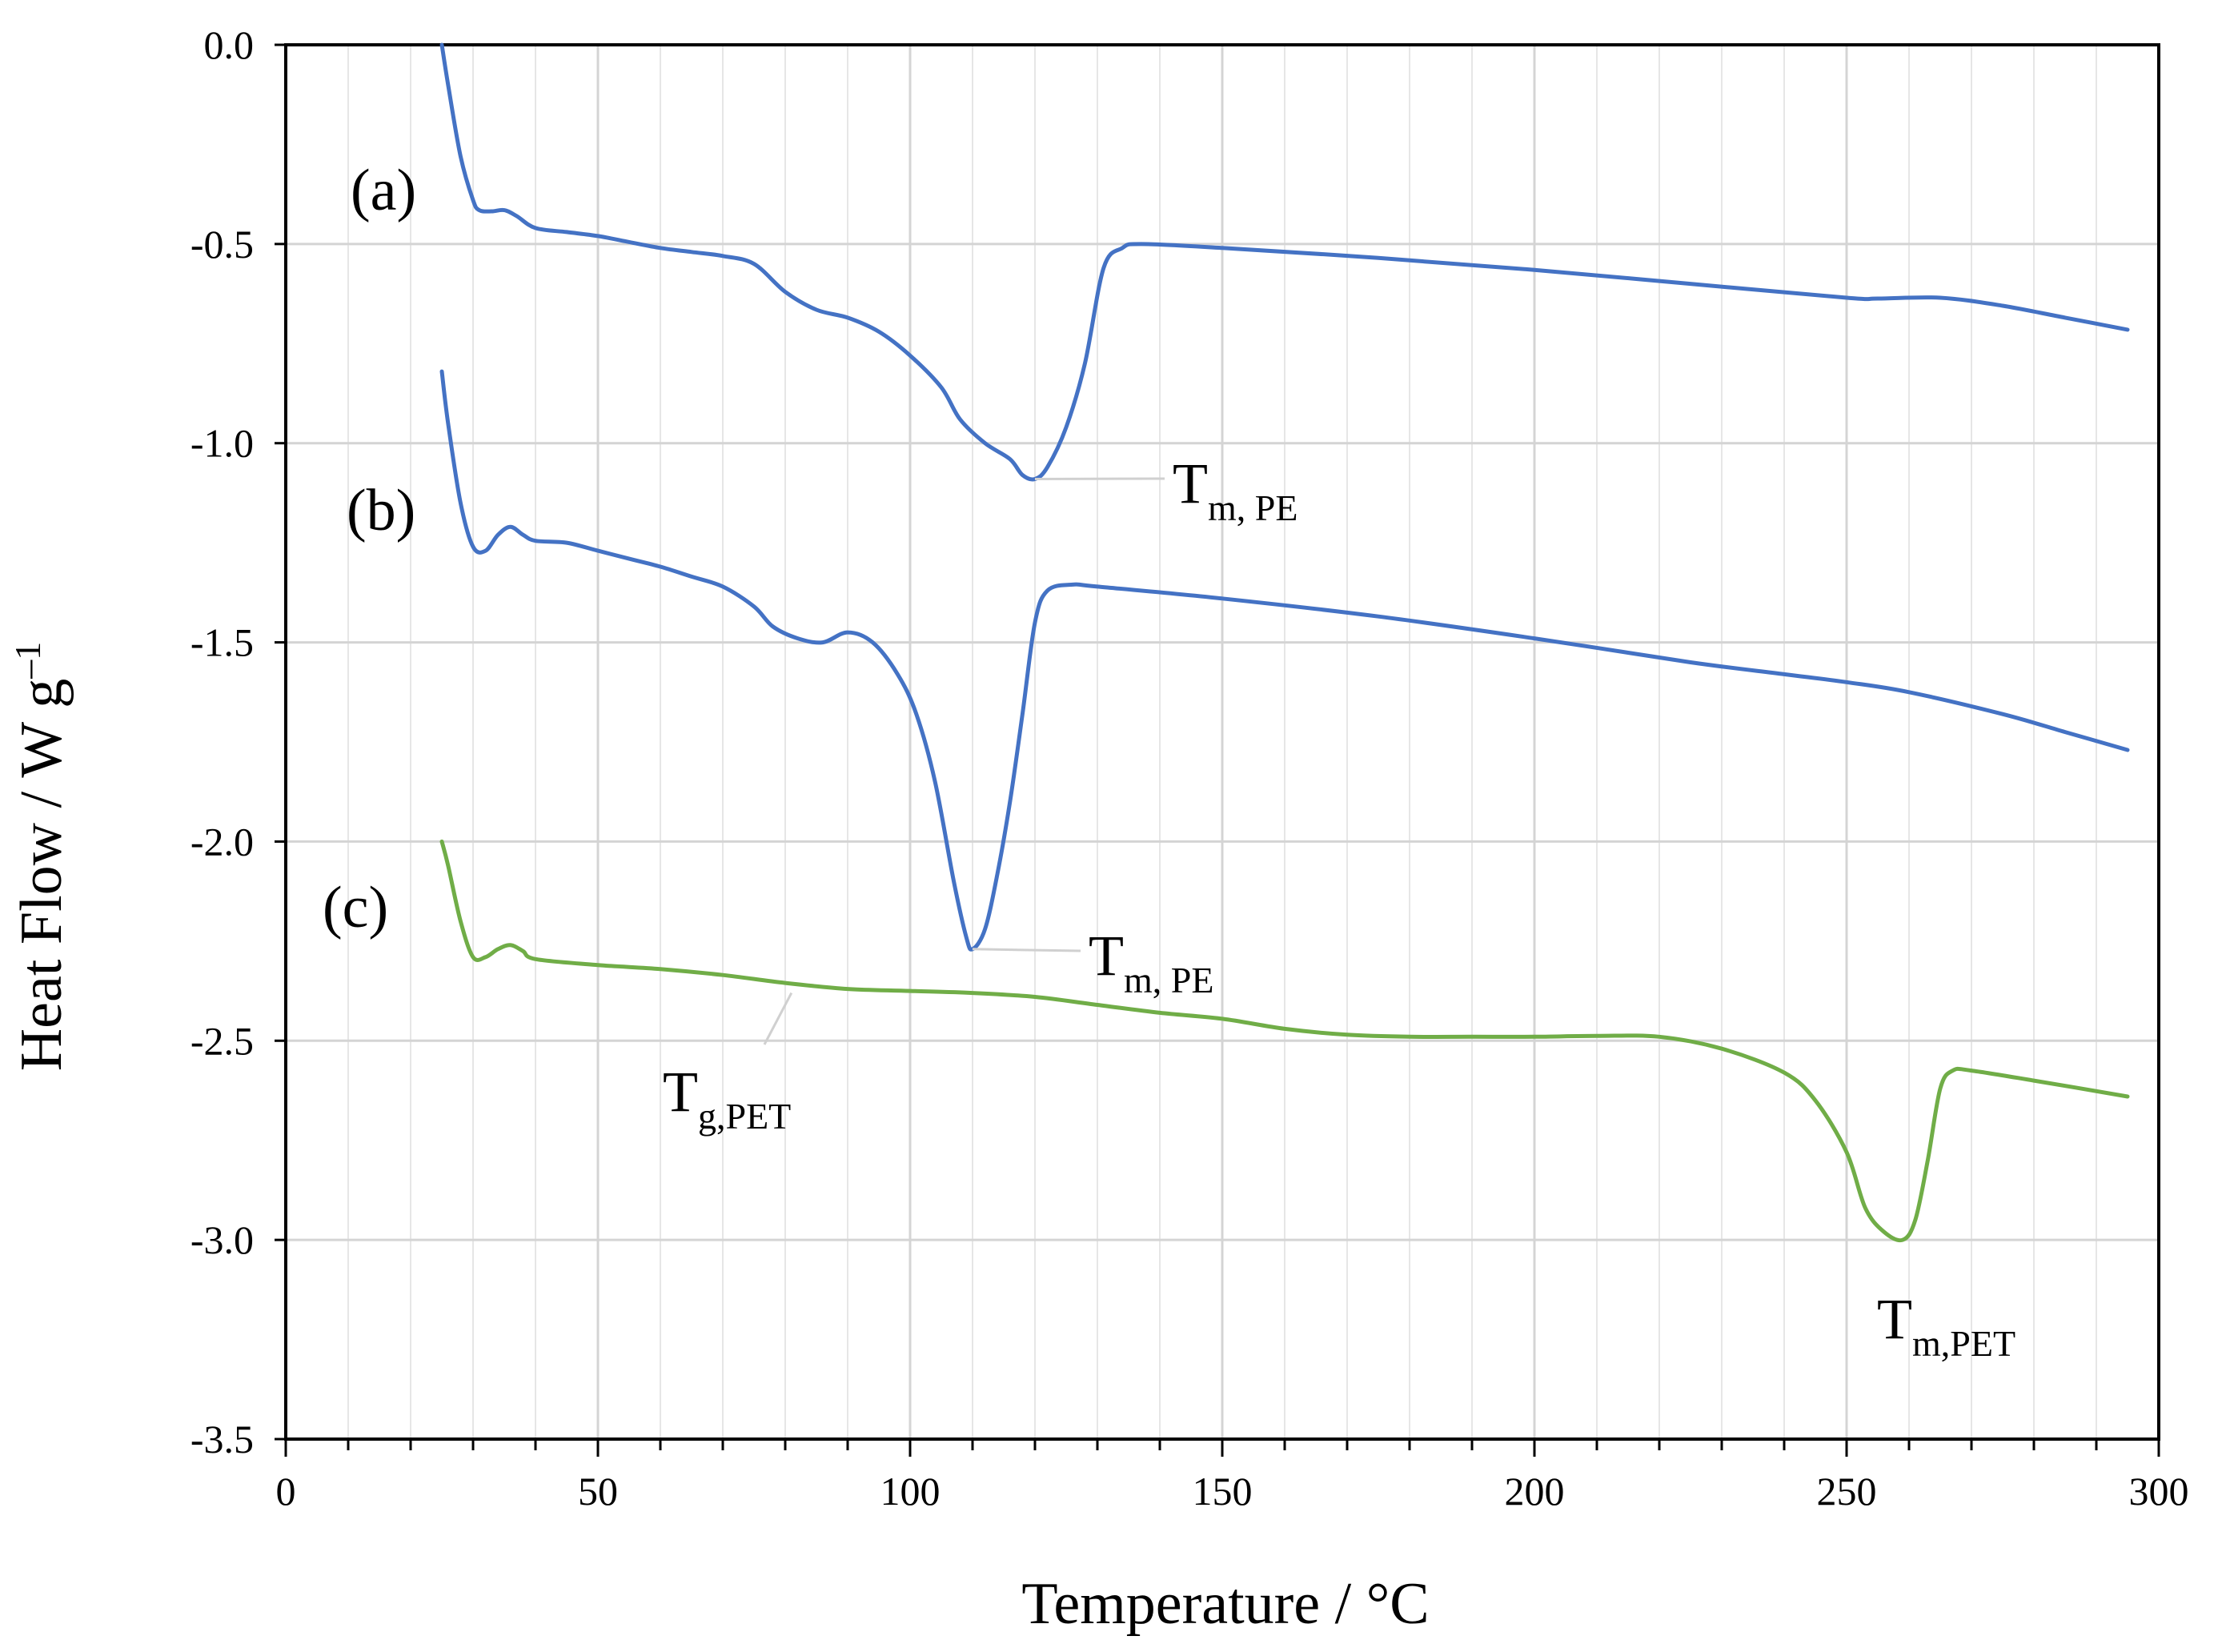 The image size is (2218, 1652). What do you see at coordinates (222, 1040) in the screenshot?
I see `y-tick-label-5: -2.5` at bounding box center [222, 1040].